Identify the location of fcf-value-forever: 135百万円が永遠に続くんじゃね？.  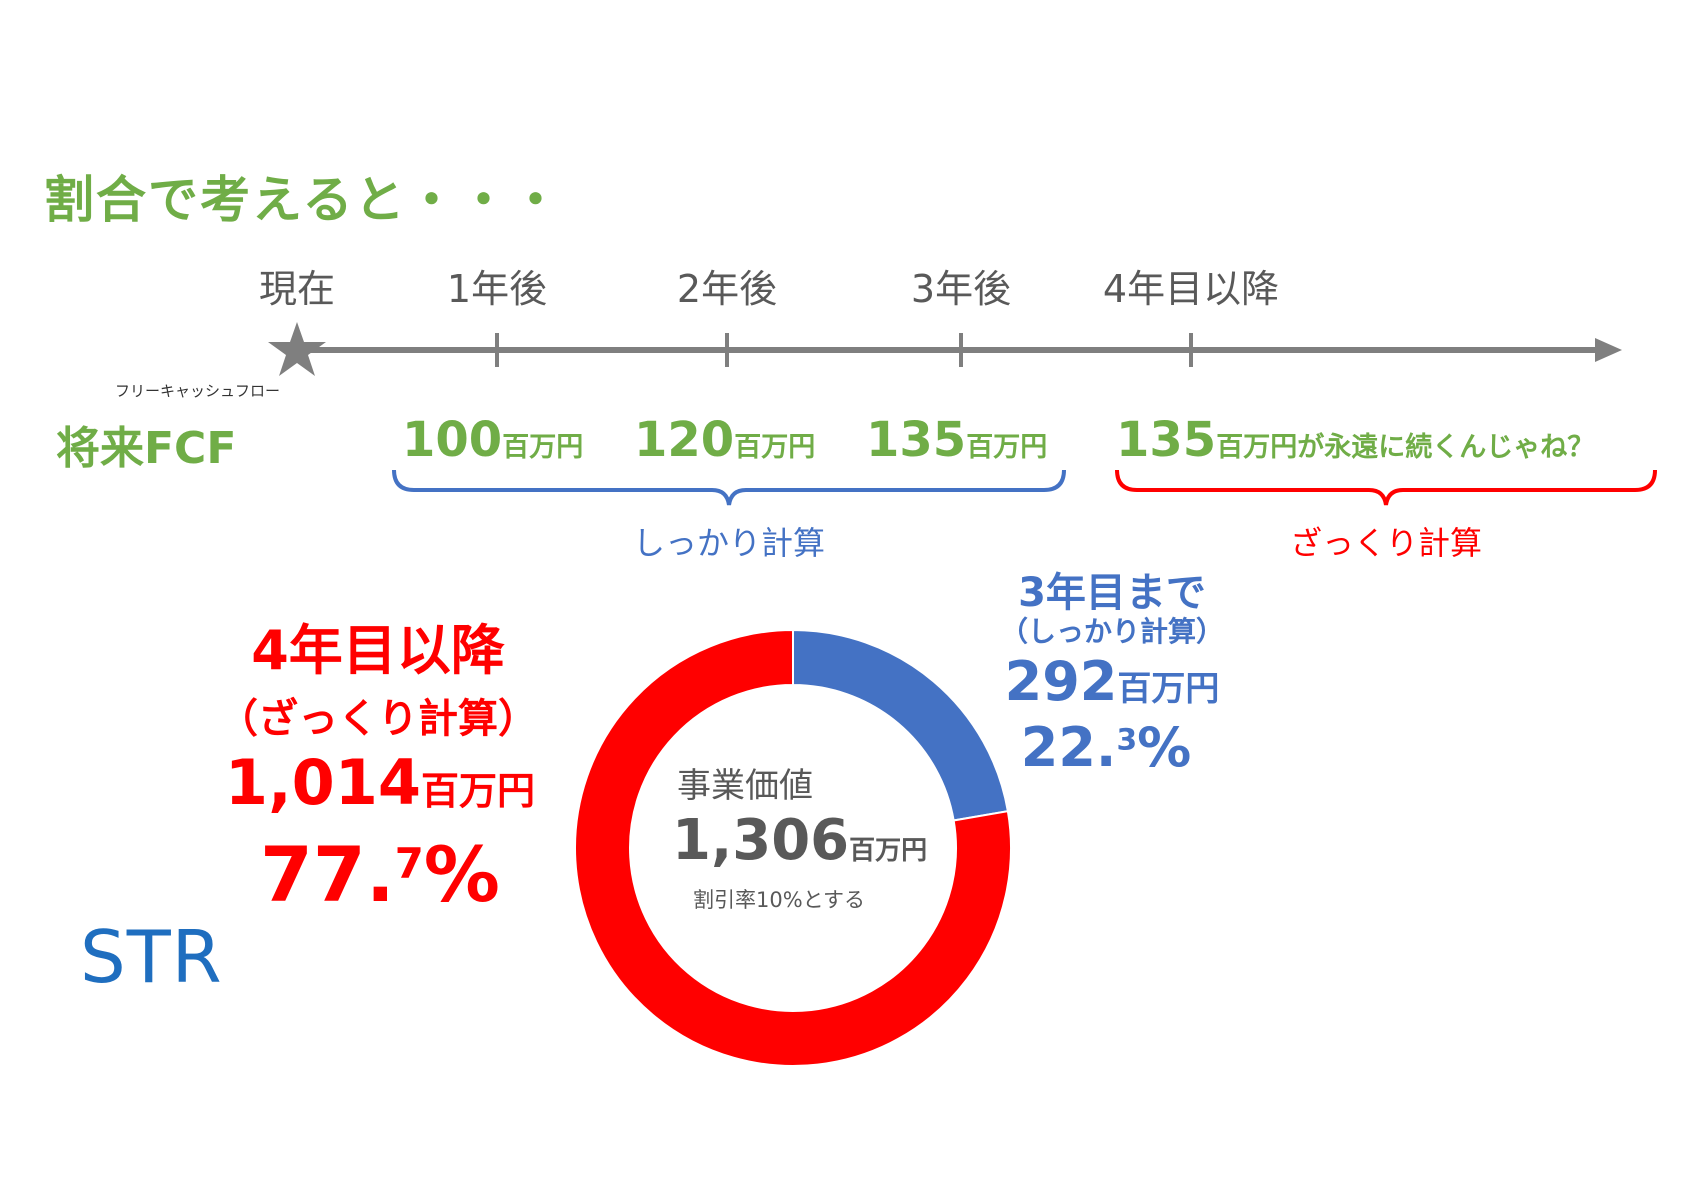
(1355, 440).